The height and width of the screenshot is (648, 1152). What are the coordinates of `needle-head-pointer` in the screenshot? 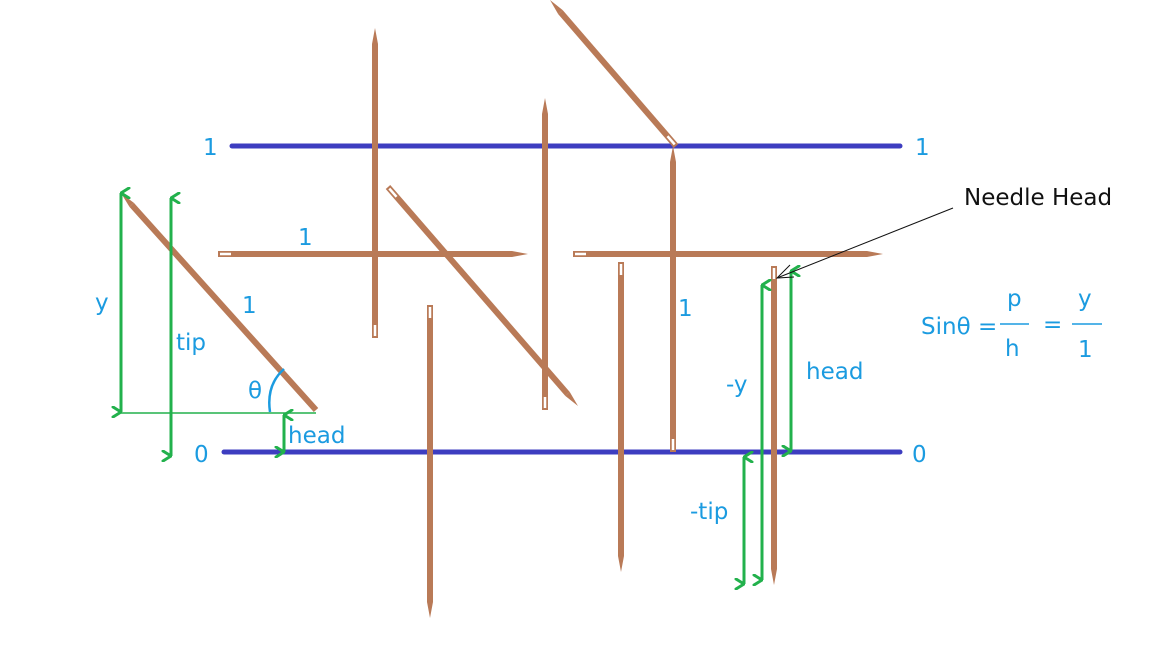 It's located at (865, 243).